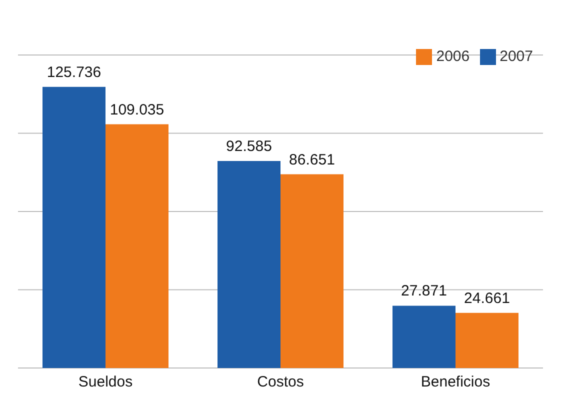  I want to click on data-label: 24.661, so click(487, 298).